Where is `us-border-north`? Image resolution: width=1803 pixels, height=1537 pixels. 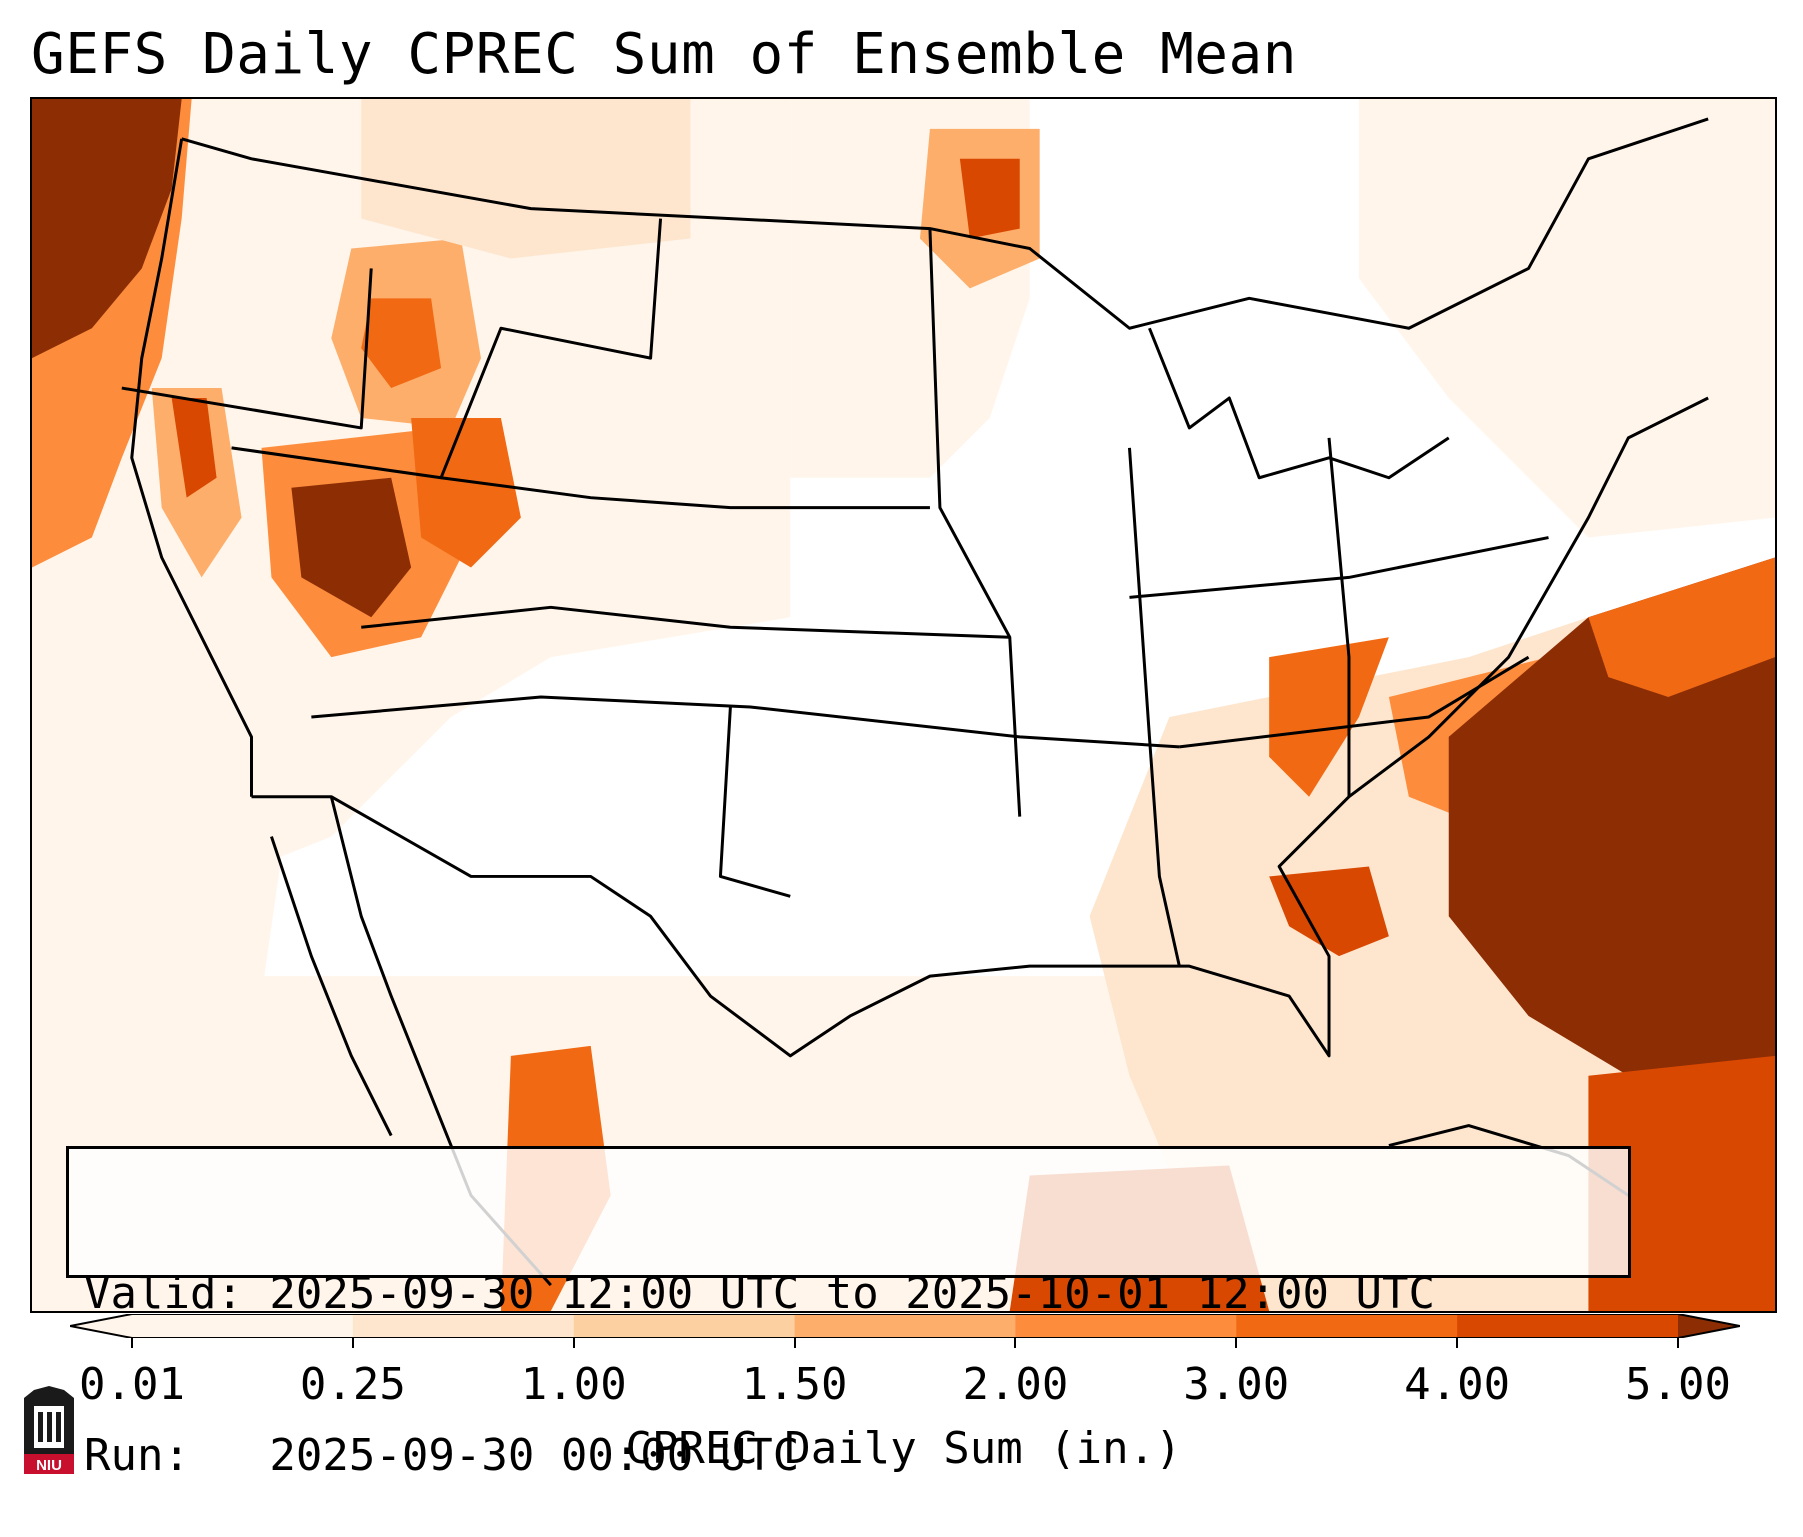
us-border-north is located at coordinates (945, 223).